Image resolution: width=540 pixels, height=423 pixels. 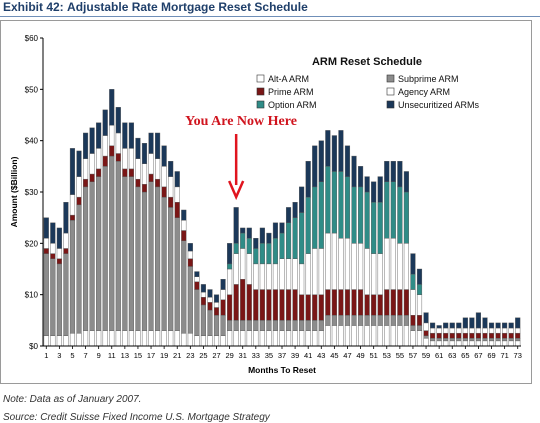 I want to click on x-tick-label: 13, so click(x=125, y=355).